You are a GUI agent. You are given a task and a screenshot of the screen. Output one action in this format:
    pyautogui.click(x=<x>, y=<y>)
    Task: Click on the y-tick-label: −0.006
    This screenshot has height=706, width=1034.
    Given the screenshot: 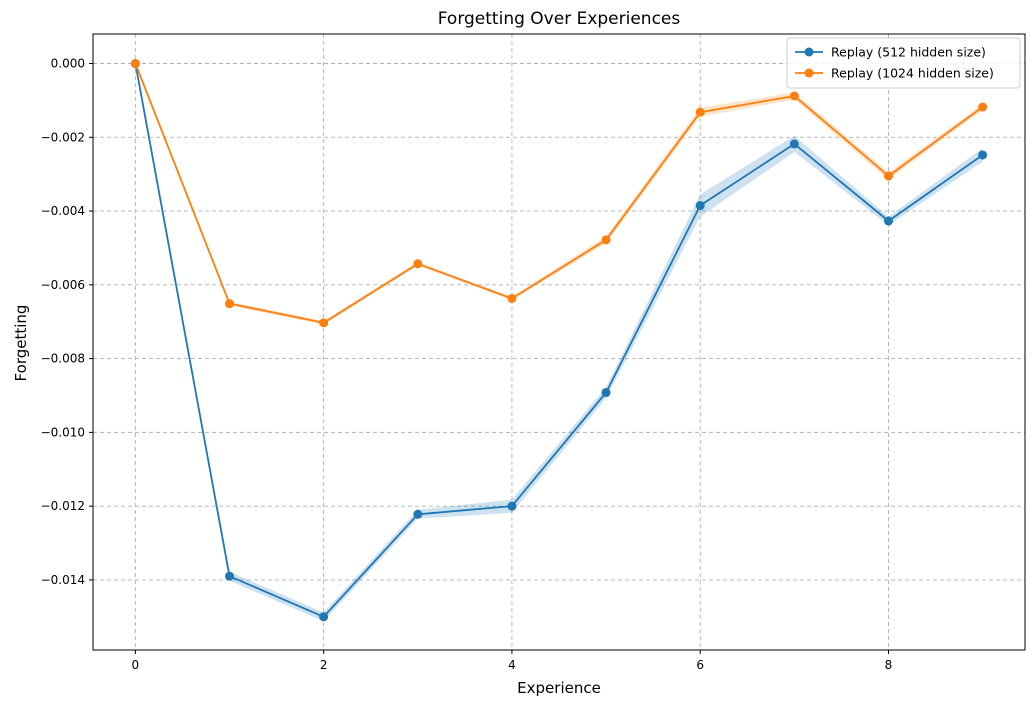 What is the action you would take?
    pyautogui.click(x=63, y=285)
    